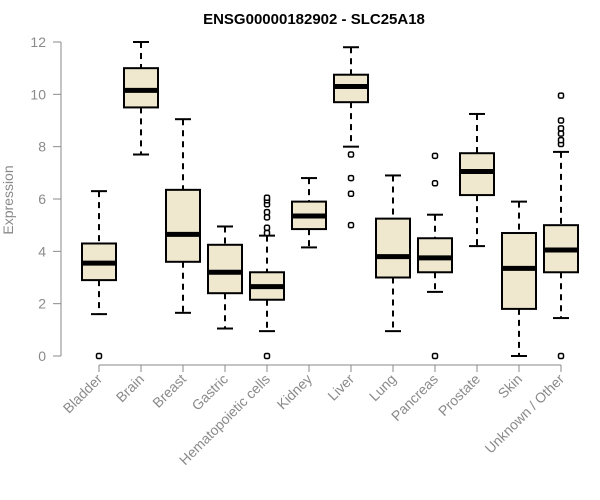 Image resolution: width=600 pixels, height=500 pixels. What do you see at coordinates (295, 392) in the screenshot?
I see `x-tick-label: Kidney` at bounding box center [295, 392].